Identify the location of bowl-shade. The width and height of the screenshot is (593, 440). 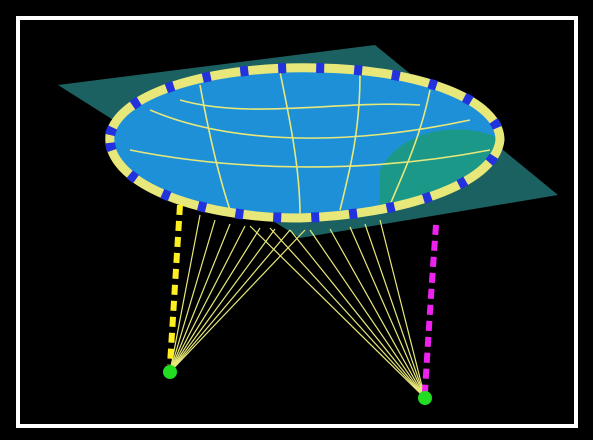
(439, 167).